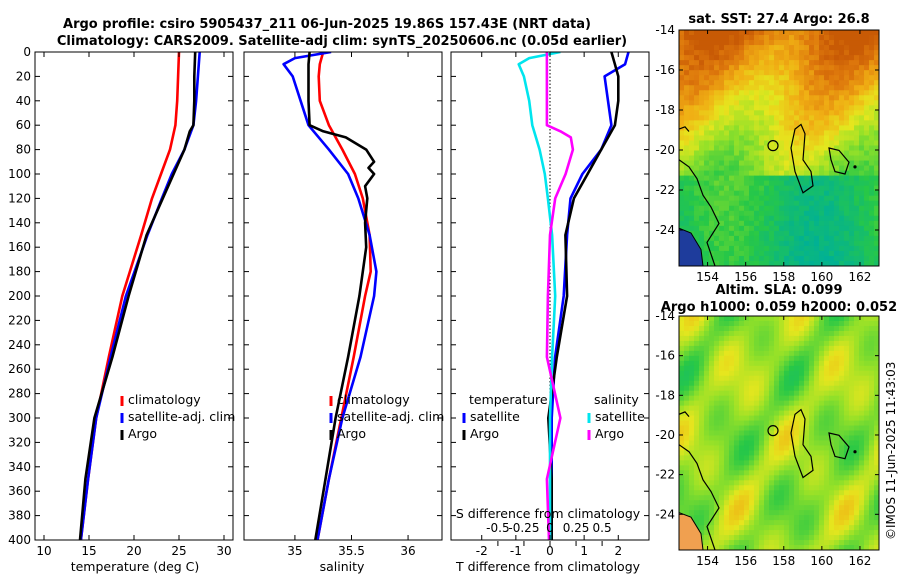 The width and height of the screenshot is (900, 580). Describe the element at coordinates (516, 551) in the screenshot. I see `difference-t-tick-label: -1` at that location.